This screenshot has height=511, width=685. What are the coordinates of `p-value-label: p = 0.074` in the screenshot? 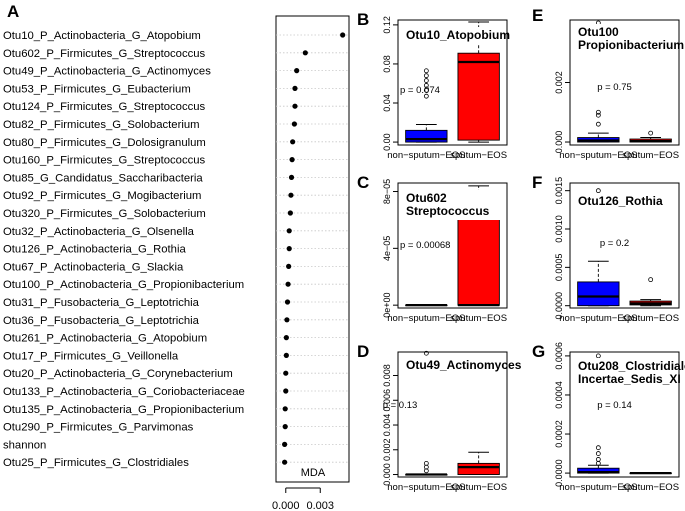 It's located at (420, 90).